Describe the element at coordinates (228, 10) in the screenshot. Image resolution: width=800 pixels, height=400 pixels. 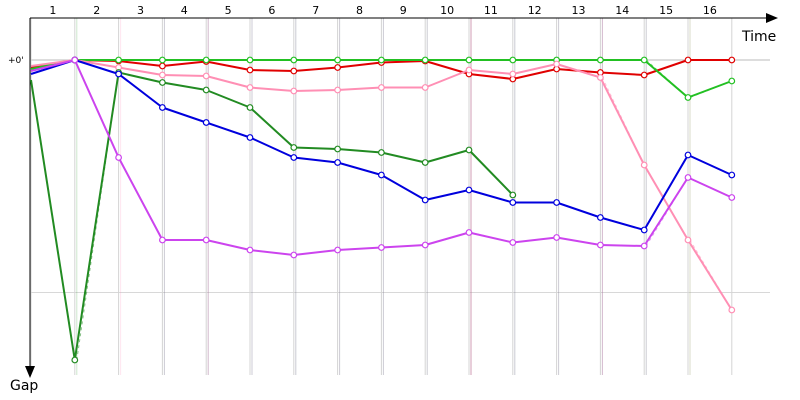
I see `lap-label: 5` at that location.